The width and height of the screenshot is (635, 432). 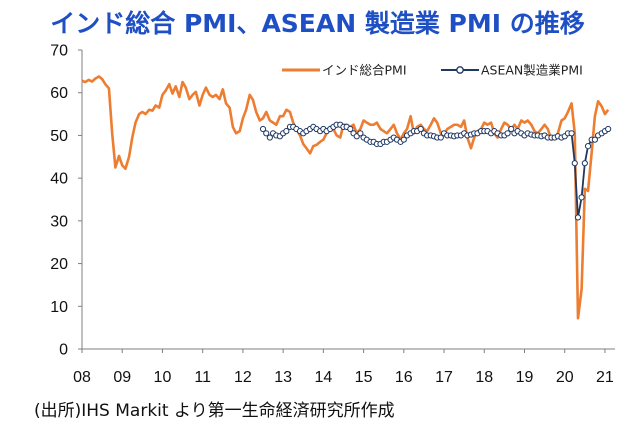 I want to click on x-tick-label: 19, so click(x=525, y=377).